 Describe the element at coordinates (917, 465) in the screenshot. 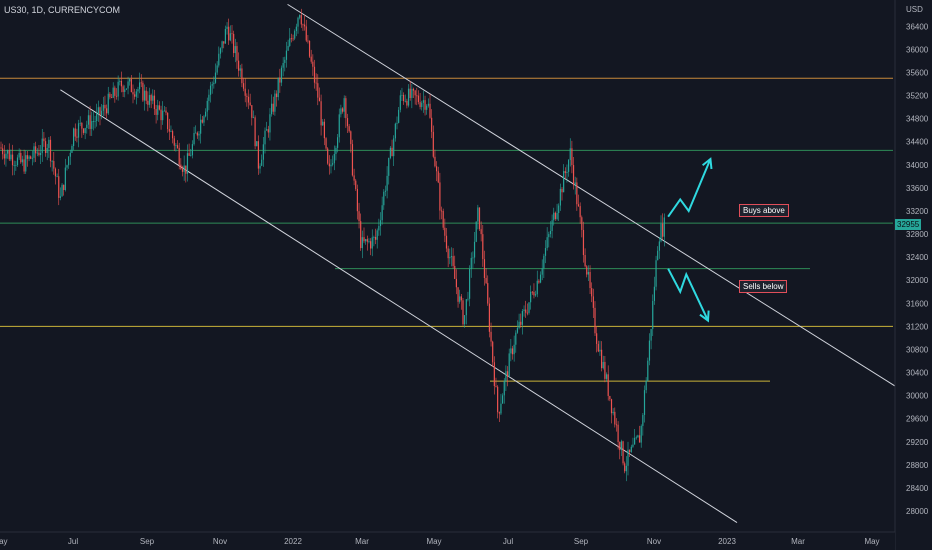

I see `price-tick-label: 28800` at that location.